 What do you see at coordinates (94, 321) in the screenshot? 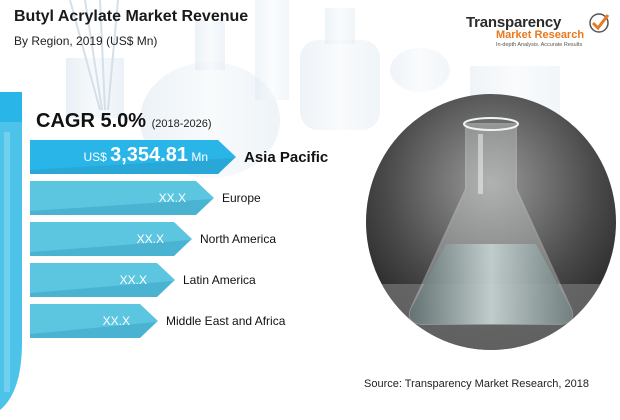
I see `bar-middle-east-and-africa` at bounding box center [94, 321].